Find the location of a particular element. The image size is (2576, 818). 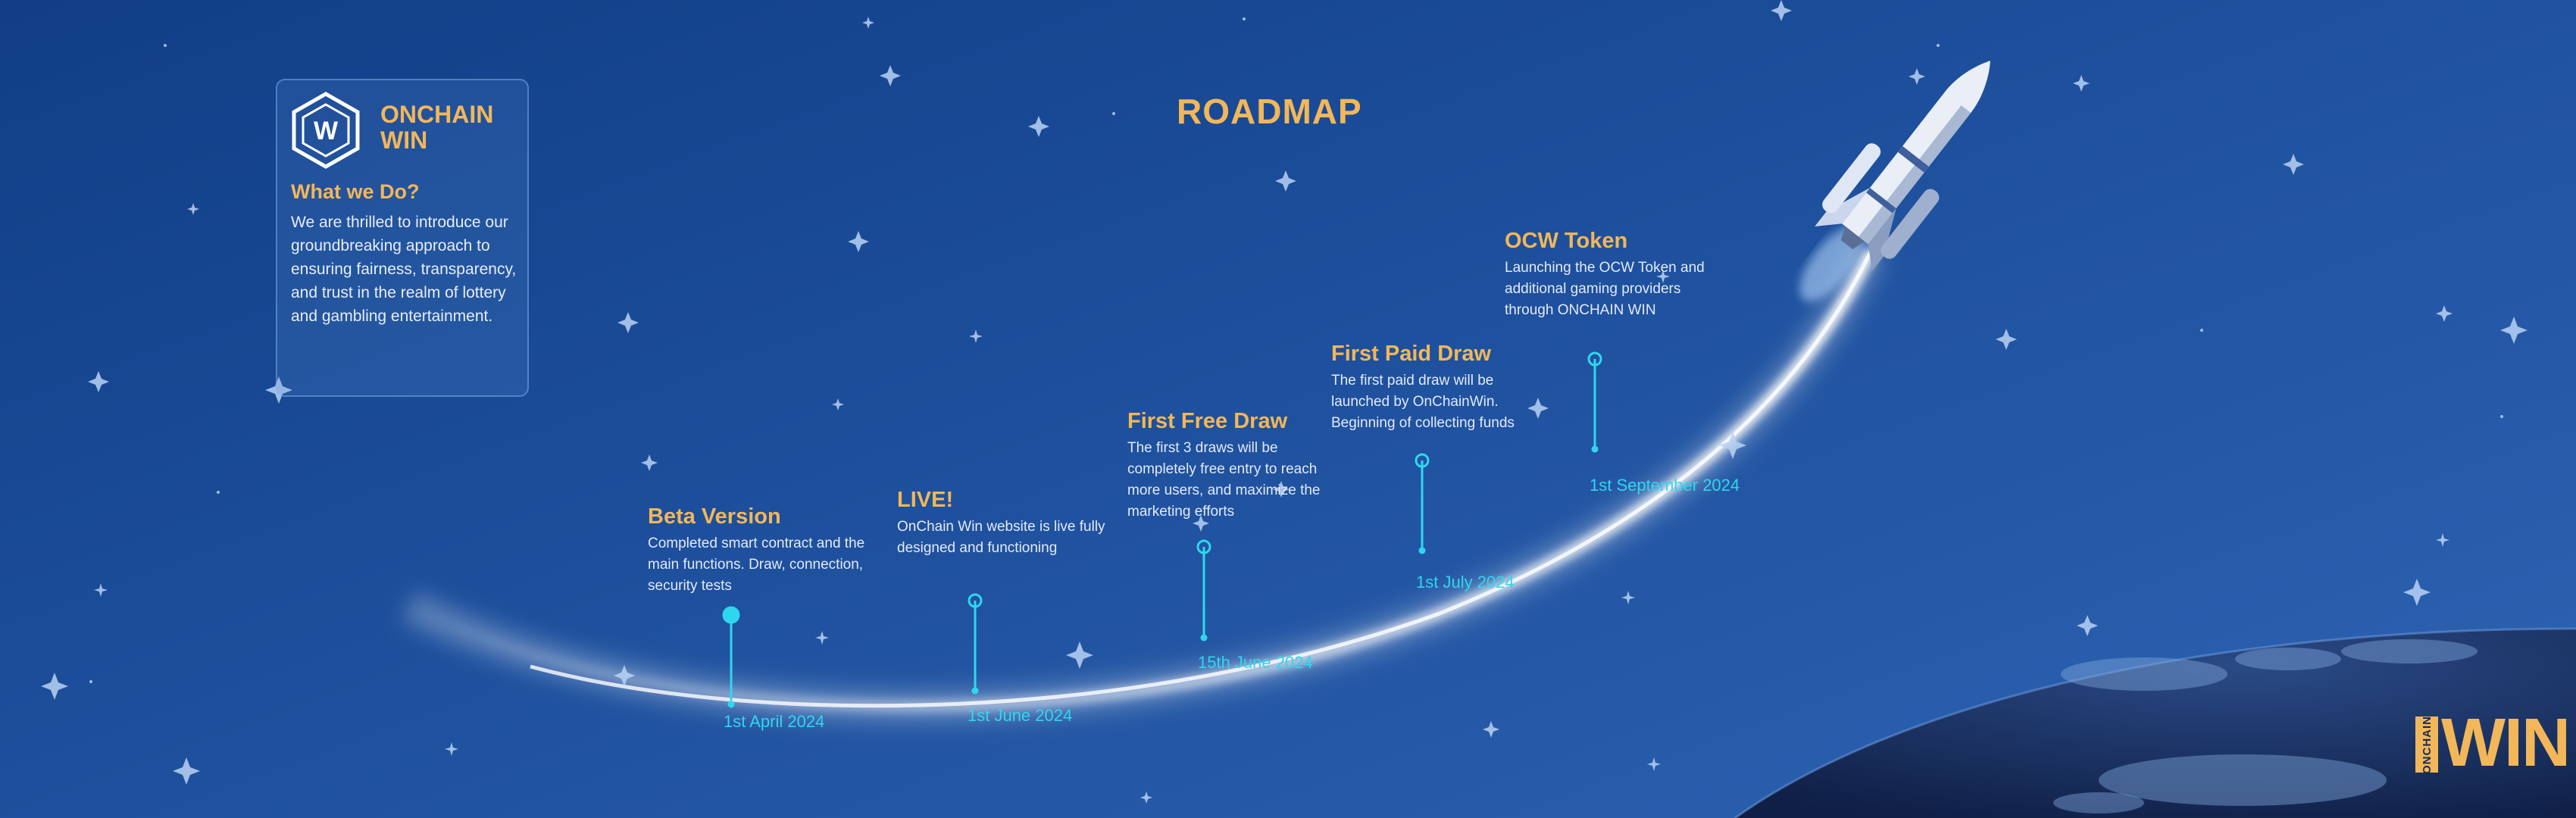

brand-line2: WIN is located at coordinates (404, 140).